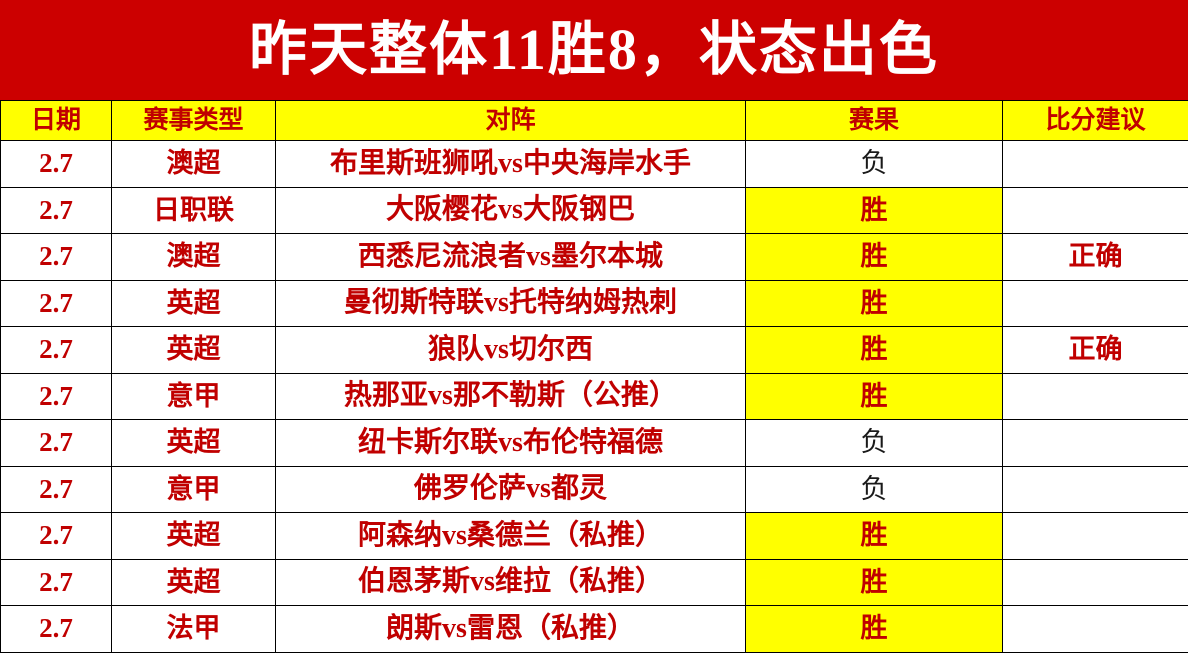 This screenshot has width=1188, height=653. What do you see at coordinates (194, 629) in the screenshot?
I see `cell-league: 法甲` at bounding box center [194, 629].